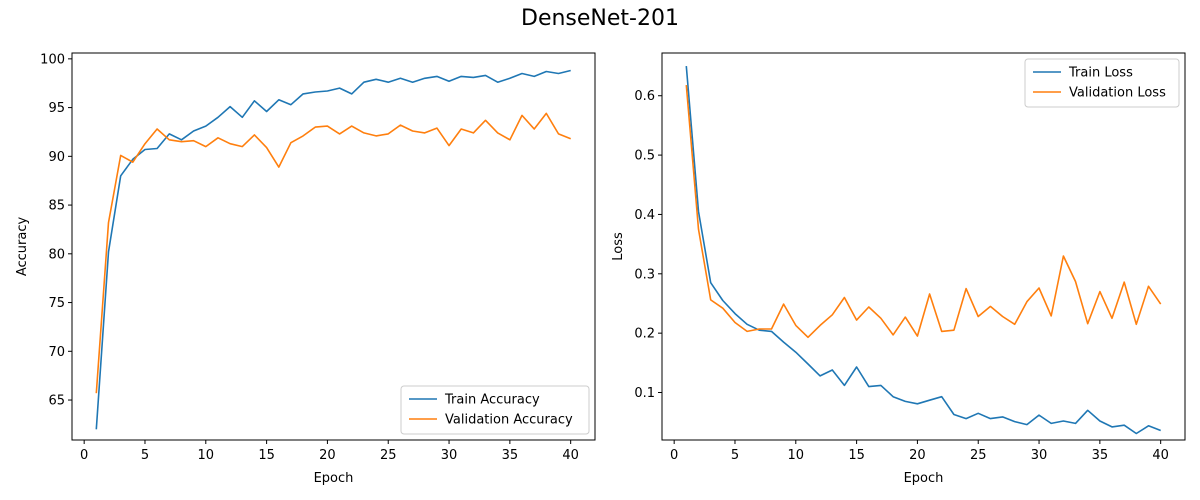 The width and height of the screenshot is (1200, 500). Describe the element at coordinates (56, 254) in the screenshot. I see `y-tick-label: 80` at that location.